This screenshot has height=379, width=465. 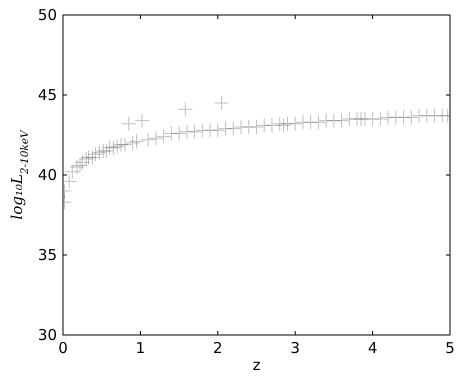 What do you see at coordinates (295, 348) in the screenshot?
I see `x-tick-label: 3` at bounding box center [295, 348].